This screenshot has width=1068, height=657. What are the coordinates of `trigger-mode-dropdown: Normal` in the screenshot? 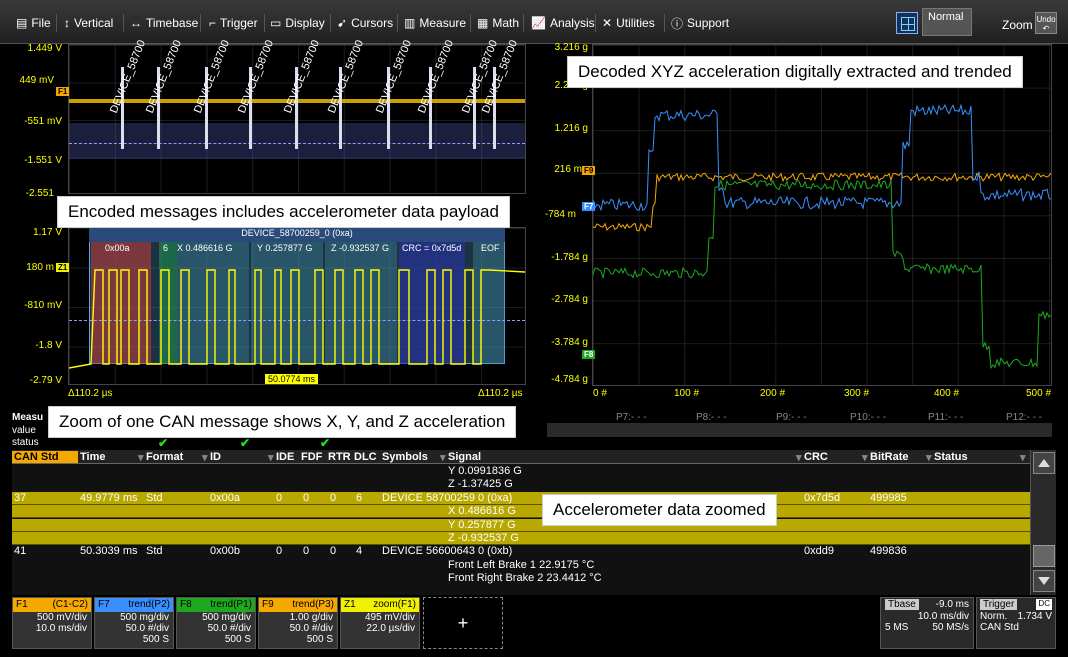 It's located at (947, 22).